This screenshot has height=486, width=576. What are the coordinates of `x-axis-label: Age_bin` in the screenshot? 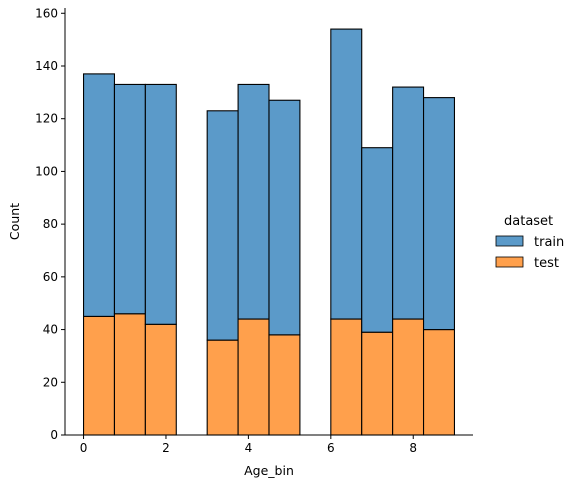 It's located at (269, 470).